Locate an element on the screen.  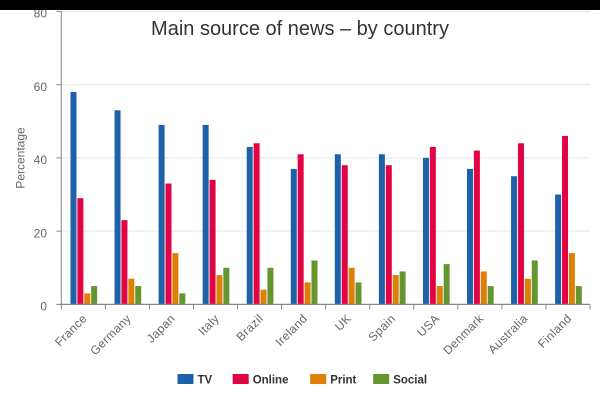
svg-text: TV is located at coordinates (205, 381).